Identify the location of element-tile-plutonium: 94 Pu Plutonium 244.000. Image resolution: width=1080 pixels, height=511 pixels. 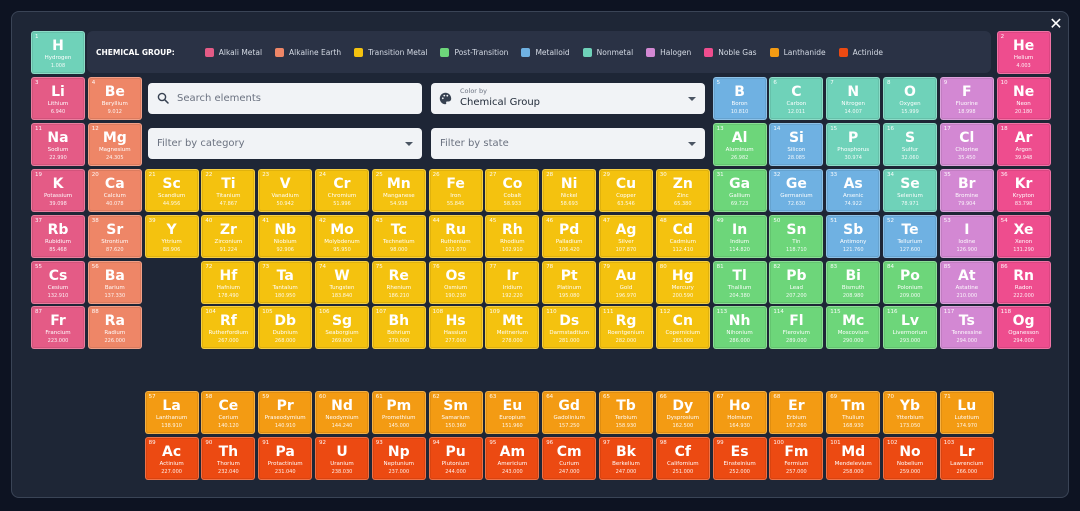
(455, 459).